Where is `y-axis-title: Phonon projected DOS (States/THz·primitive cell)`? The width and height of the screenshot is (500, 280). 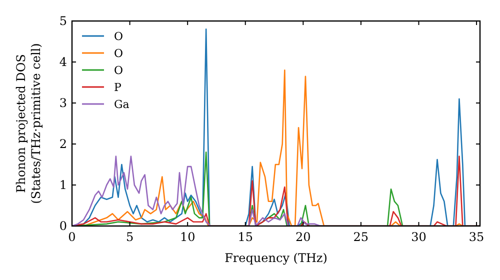 y-axis-title: Phonon projected DOS (States/THz·primitive cell) is located at coordinates (28, 123).